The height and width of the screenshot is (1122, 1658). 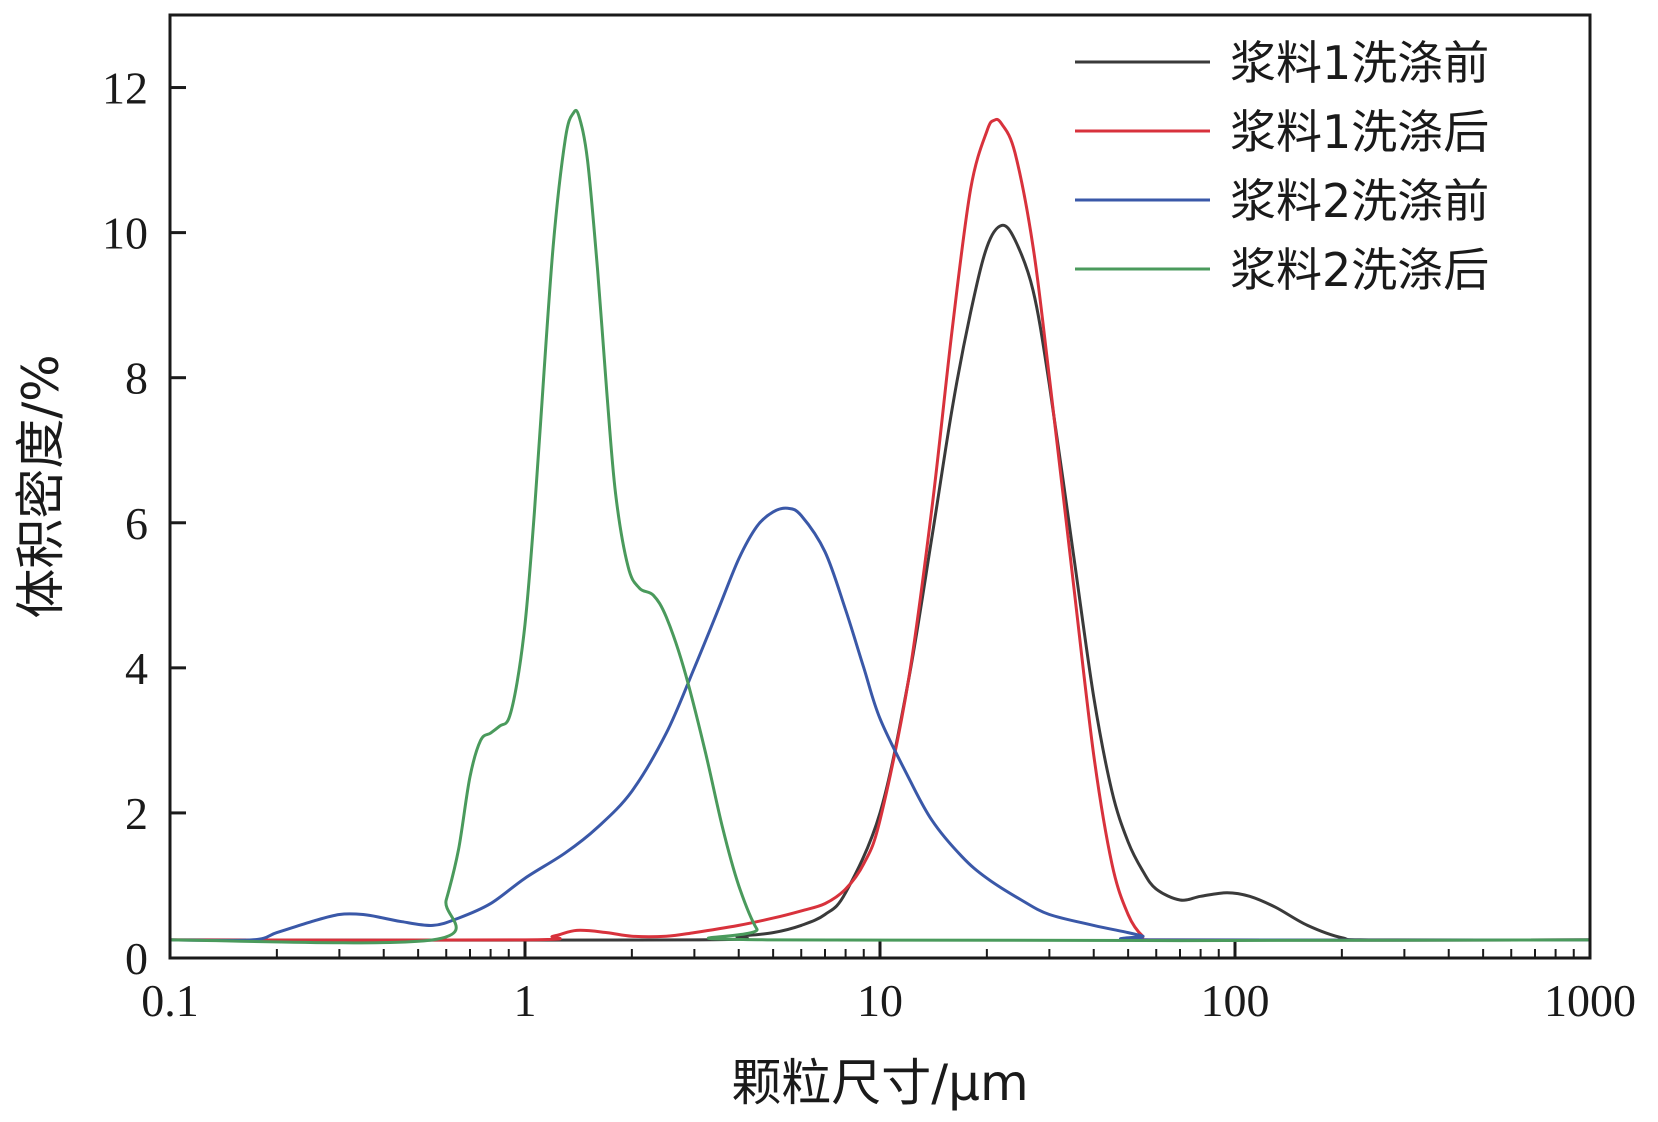 I want to click on y-axis-ticks: 0 2 4 6 8 10 12, so click(x=144, y=523).